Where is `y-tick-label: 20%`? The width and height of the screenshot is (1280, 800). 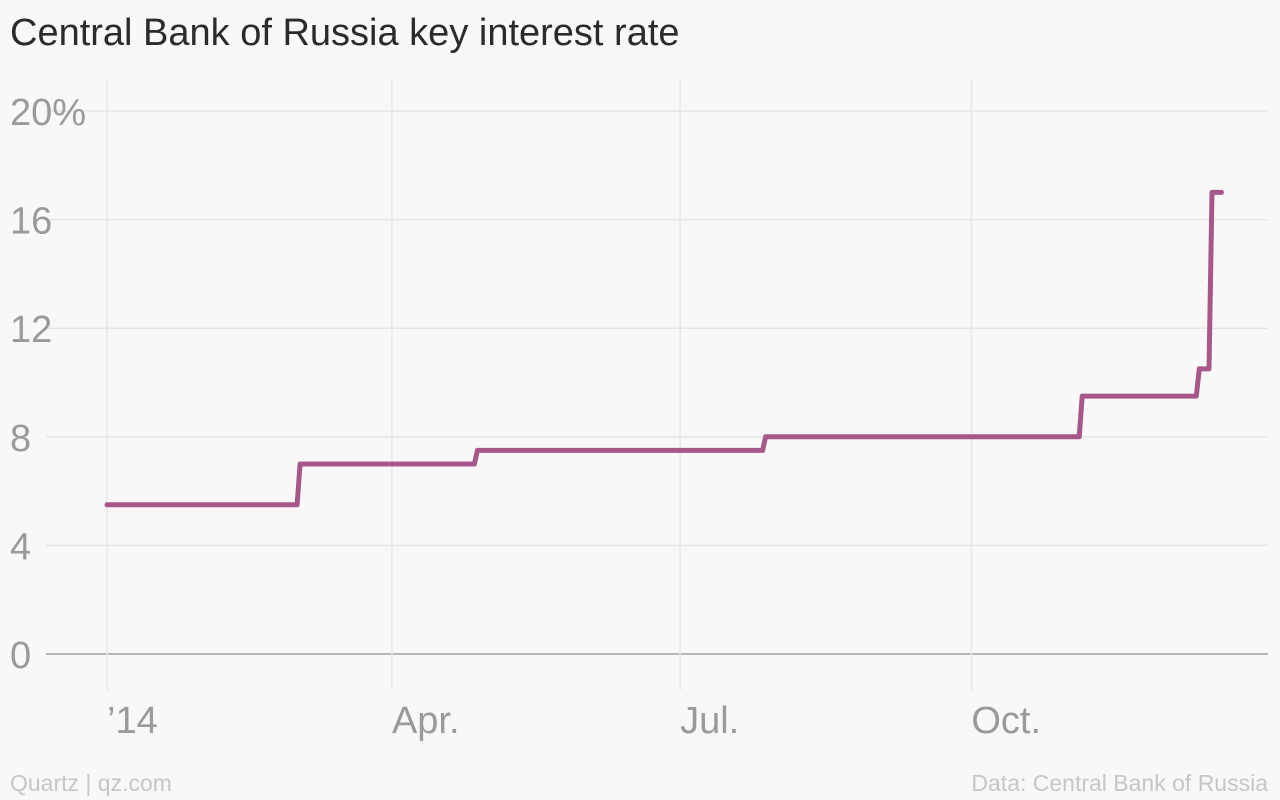 y-tick-label: 20% is located at coordinates (48, 113).